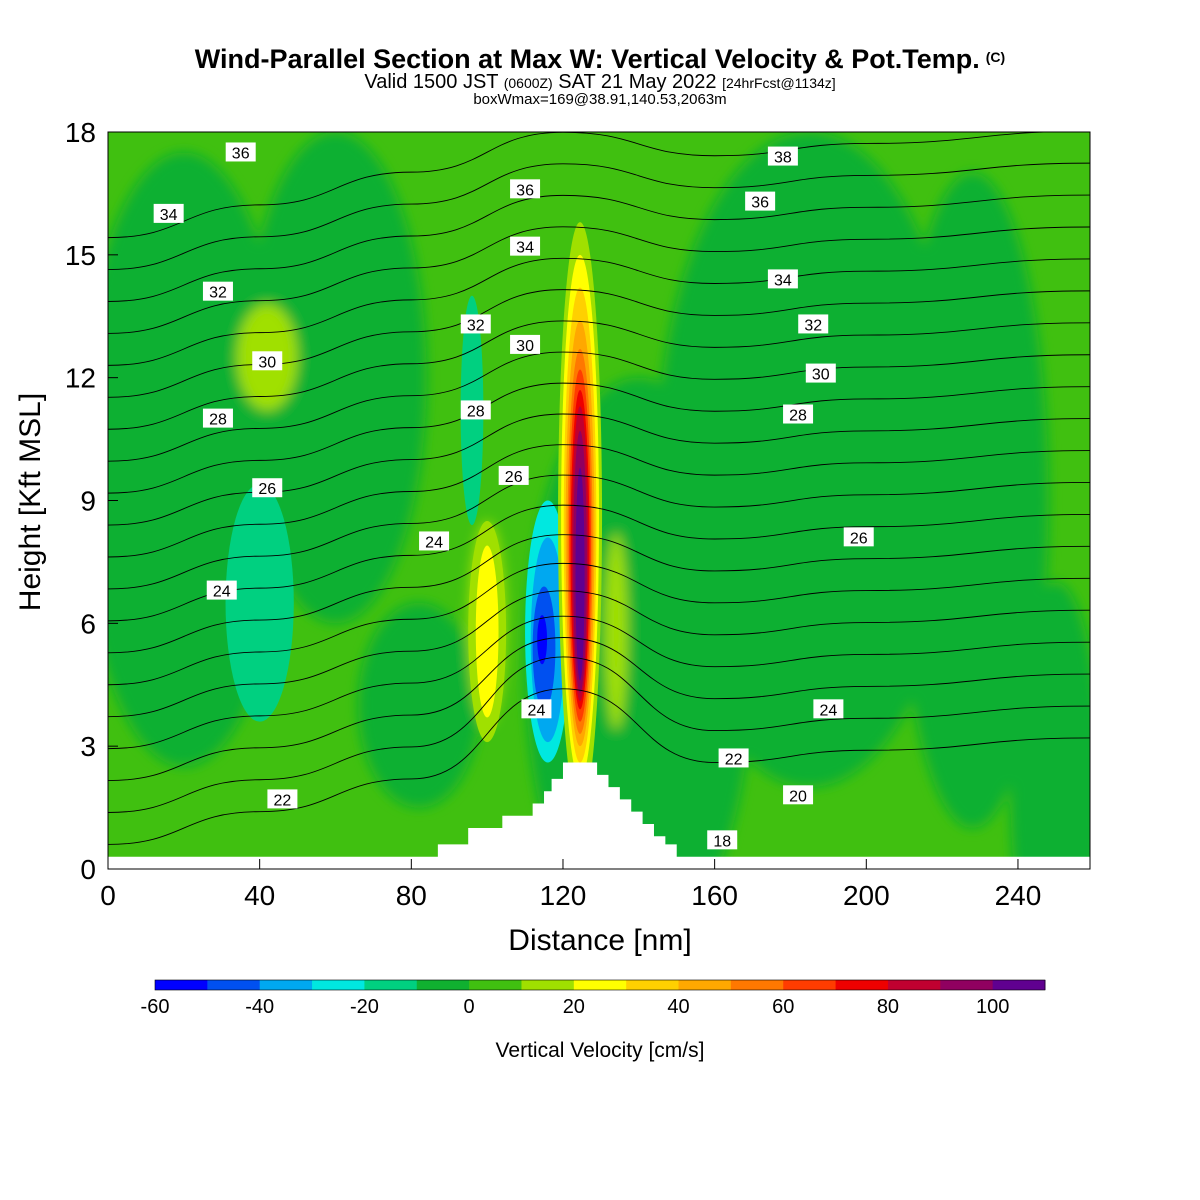 The image size is (1200, 1200). I want to click on chart-subtitle-2: boxWmax=169@38.91,140.53,2063m, so click(600, 99).